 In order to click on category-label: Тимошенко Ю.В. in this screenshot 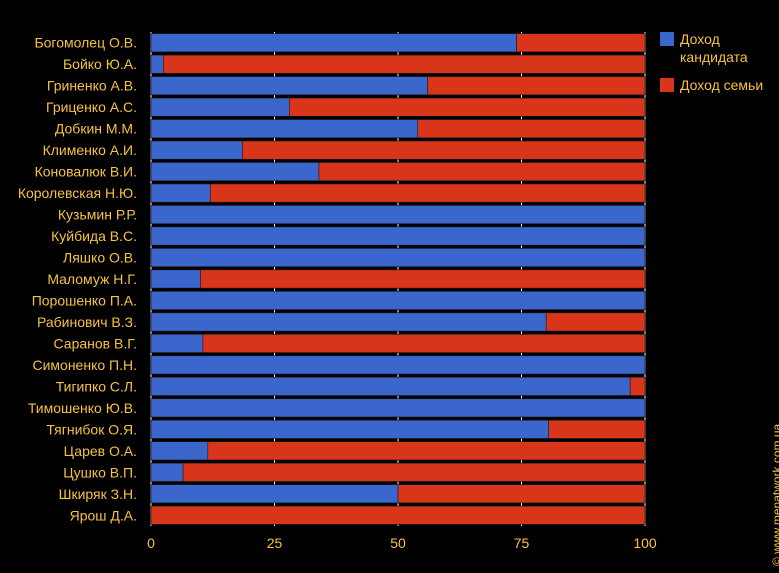, I will do `click(82, 408)`.